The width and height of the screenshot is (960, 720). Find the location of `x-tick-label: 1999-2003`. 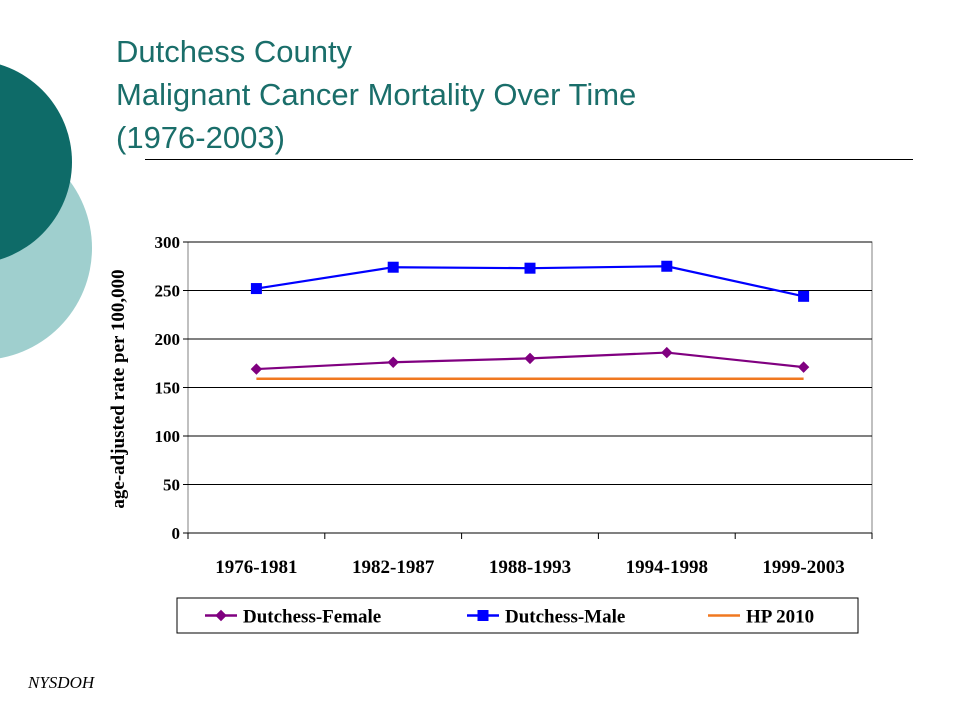

x-tick-label: 1999-2003 is located at coordinates (803, 567).